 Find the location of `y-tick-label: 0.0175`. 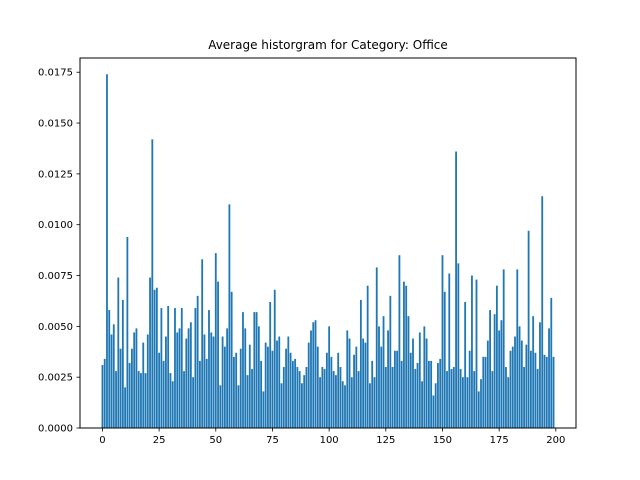

y-tick-label: 0.0175 is located at coordinates (55, 73).